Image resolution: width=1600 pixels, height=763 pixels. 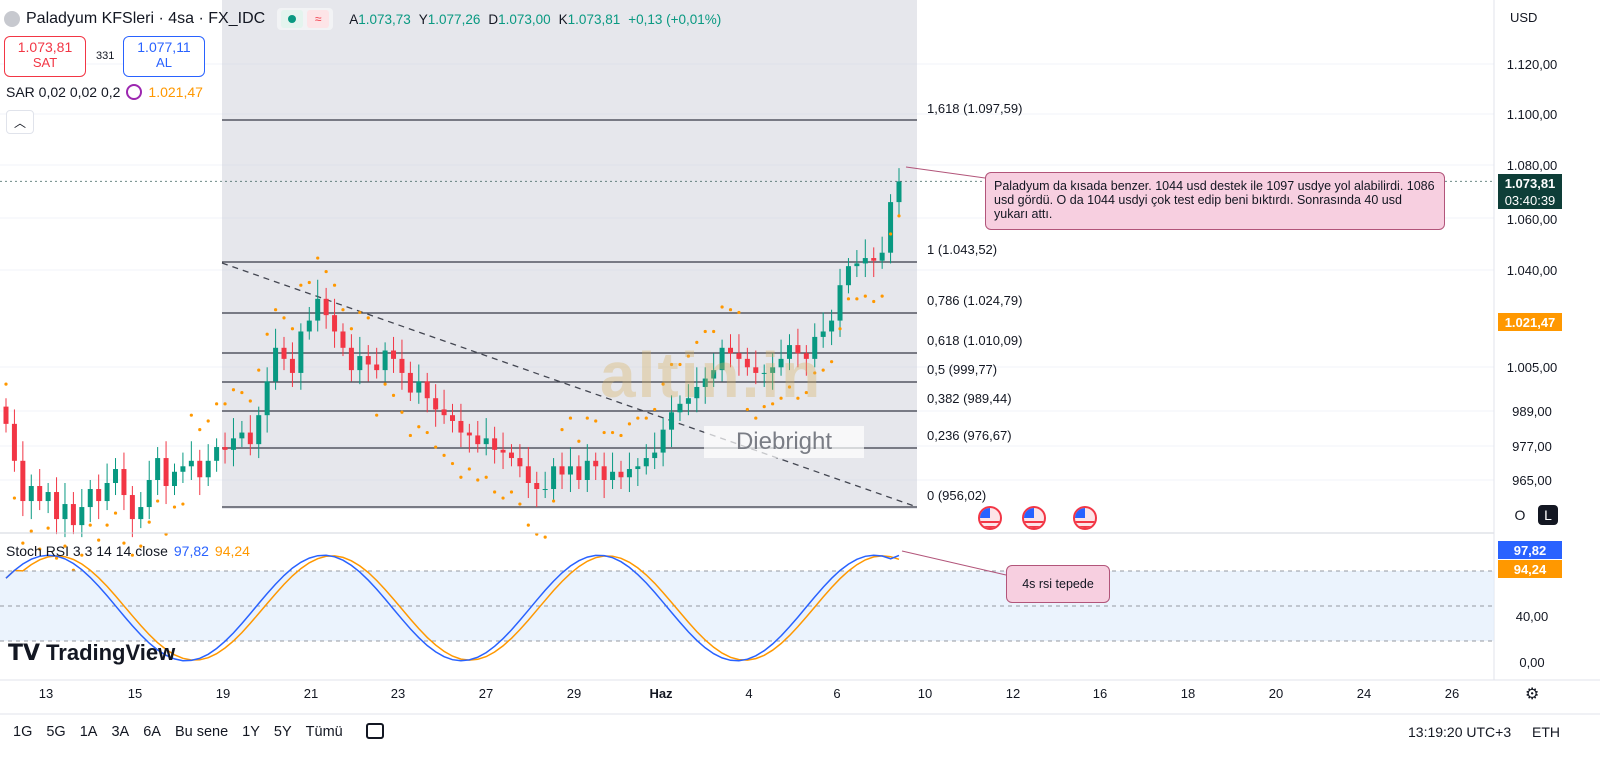 What do you see at coordinates (23, 732) in the screenshot?
I see `timeframe-1g: 1G` at bounding box center [23, 732].